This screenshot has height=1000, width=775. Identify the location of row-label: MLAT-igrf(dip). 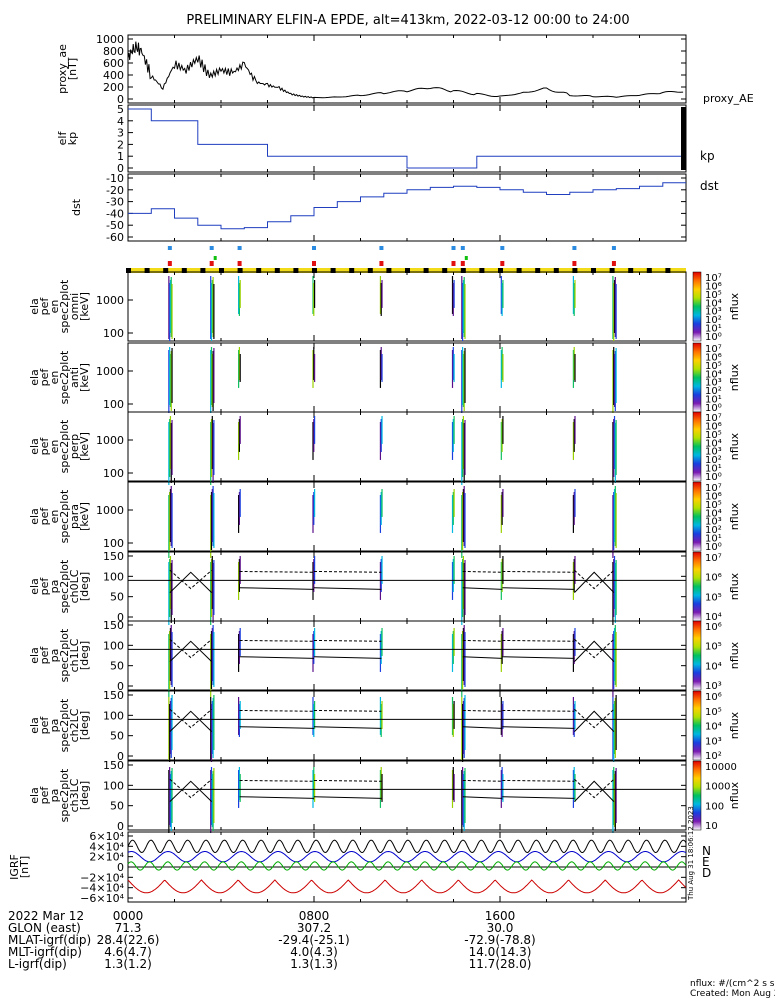
(49, 940).